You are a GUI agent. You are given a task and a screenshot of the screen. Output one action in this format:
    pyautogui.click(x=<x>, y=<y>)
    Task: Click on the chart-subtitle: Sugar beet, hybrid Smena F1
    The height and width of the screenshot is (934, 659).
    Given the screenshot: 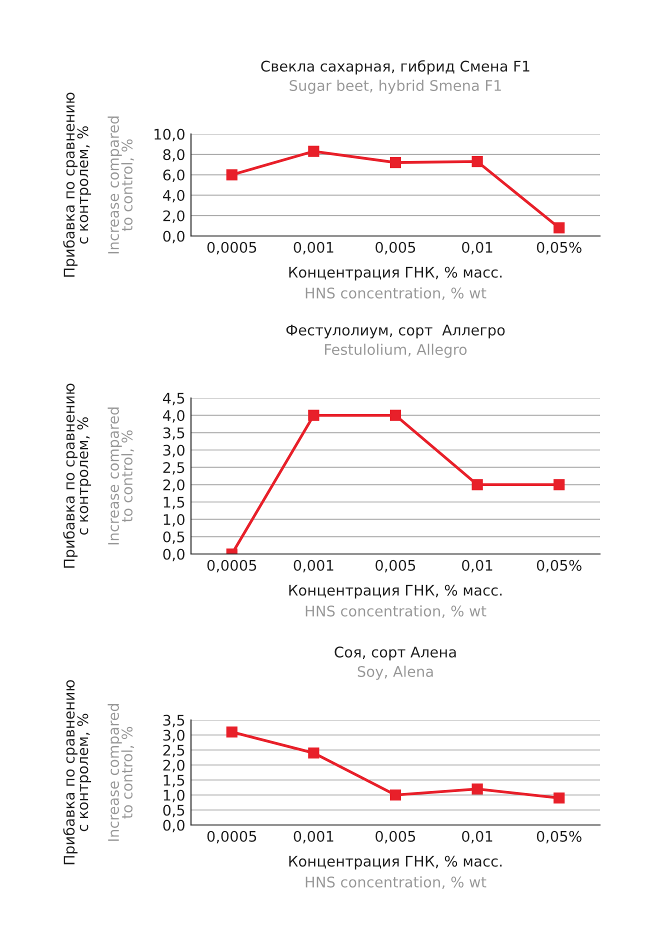 What is the action you would take?
    pyautogui.click(x=395, y=87)
    